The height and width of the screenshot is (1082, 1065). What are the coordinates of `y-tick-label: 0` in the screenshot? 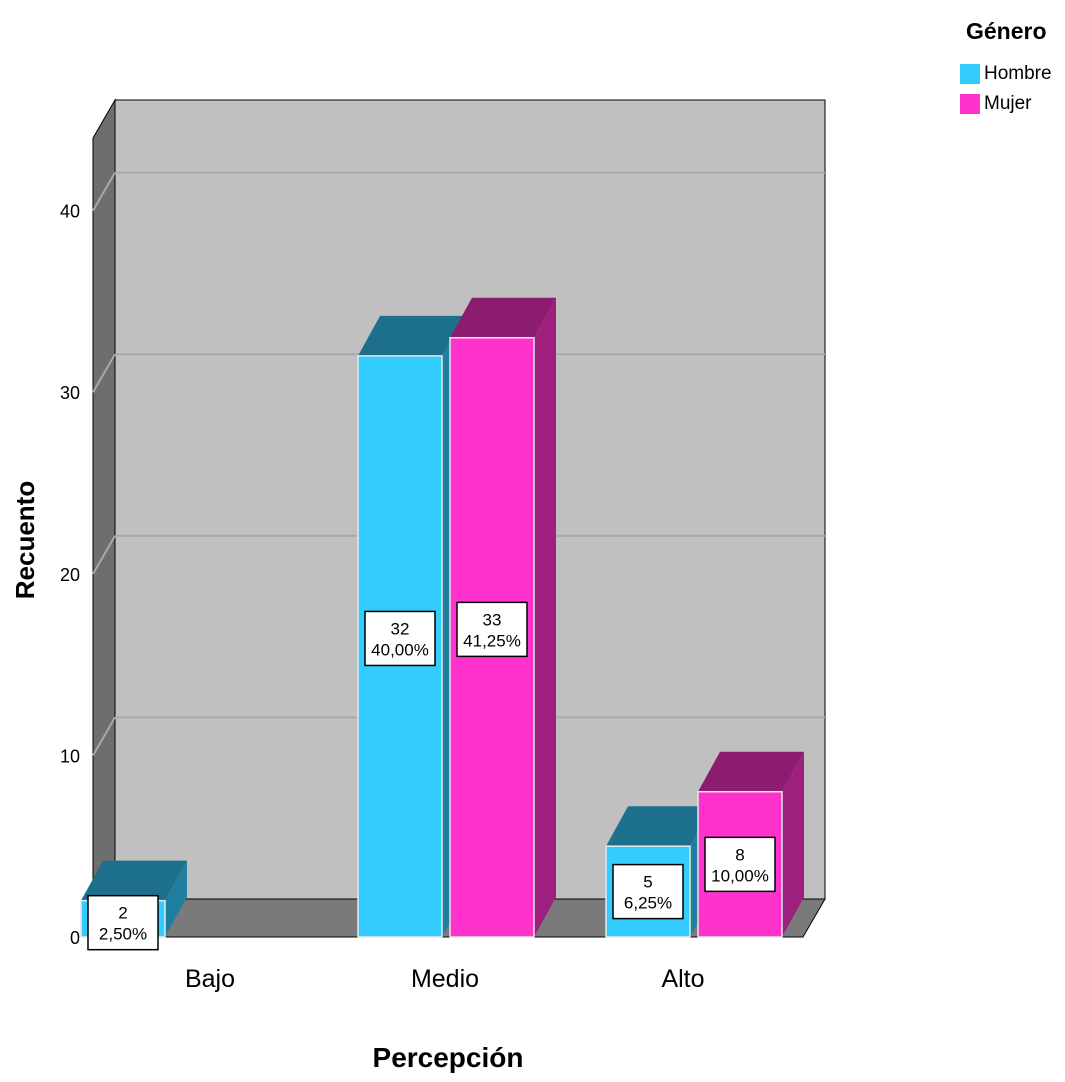 It's located at (75, 938).